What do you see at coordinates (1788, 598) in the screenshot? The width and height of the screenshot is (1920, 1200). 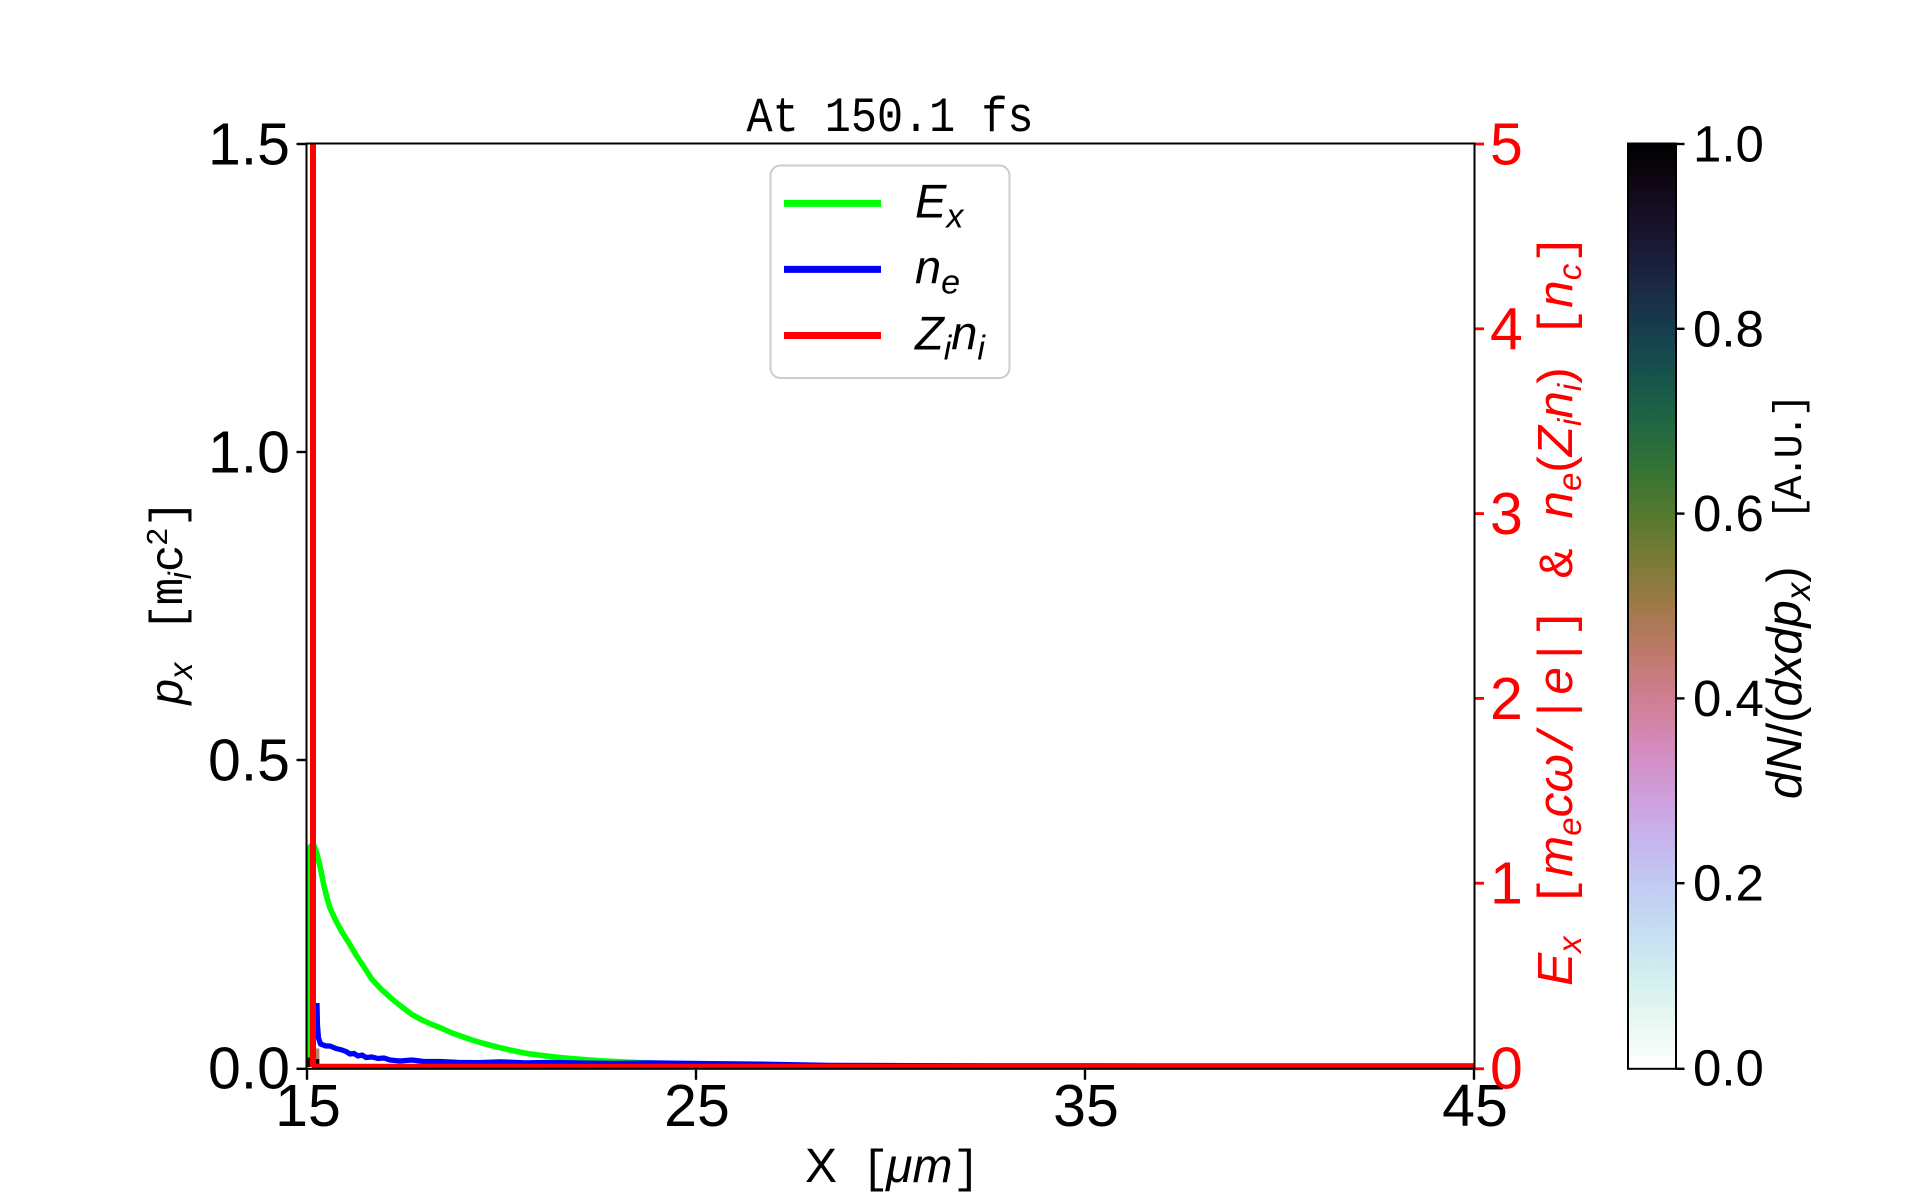 I see `svg-text: dN/(dxdpx) [A.U.]` at bounding box center [1788, 598].